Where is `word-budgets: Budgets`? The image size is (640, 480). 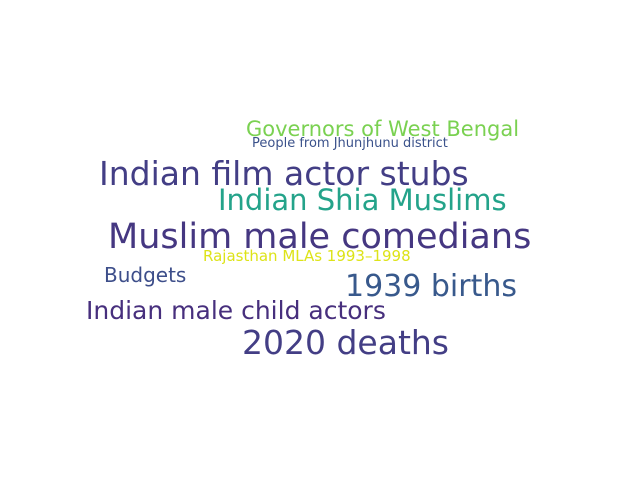 word-budgets: Budgets is located at coordinates (145, 275).